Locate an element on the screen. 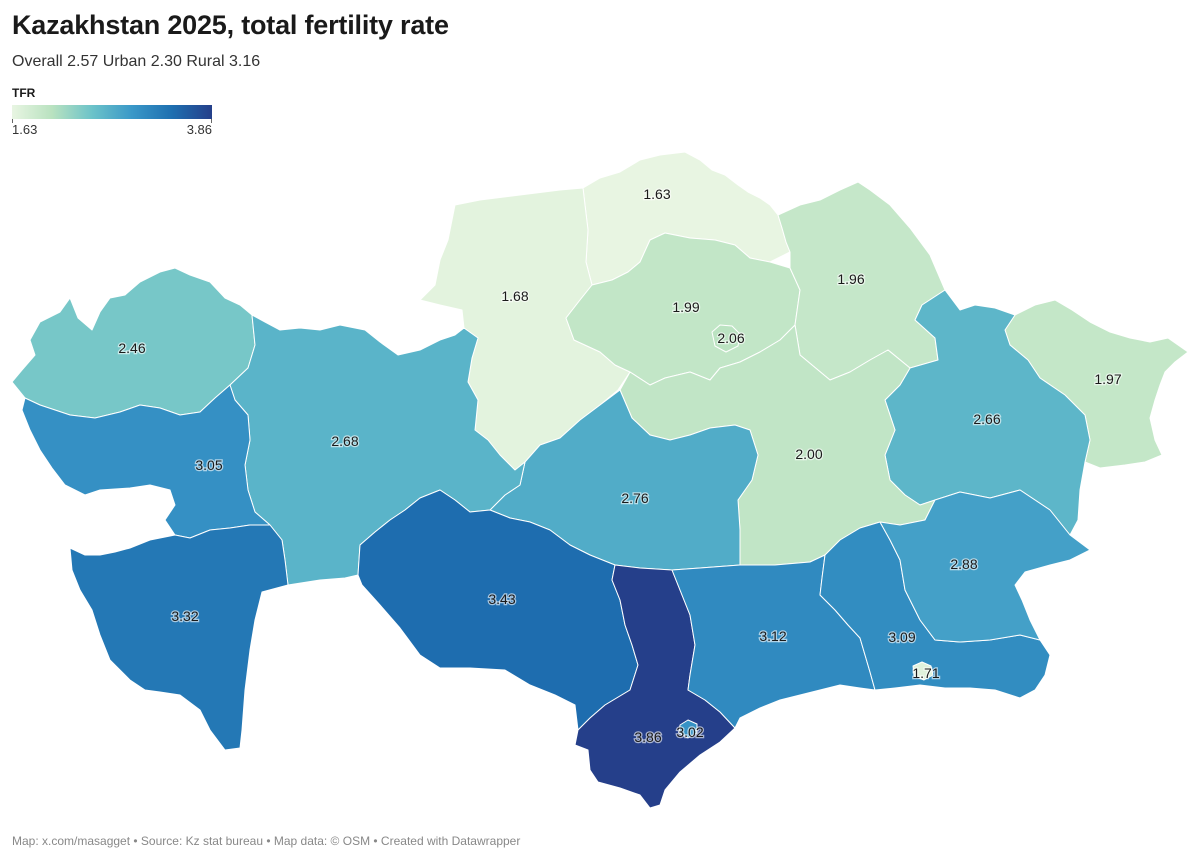 This screenshot has height=861, width=1200. region-label-atyrau: 3.05 is located at coordinates (208, 465).